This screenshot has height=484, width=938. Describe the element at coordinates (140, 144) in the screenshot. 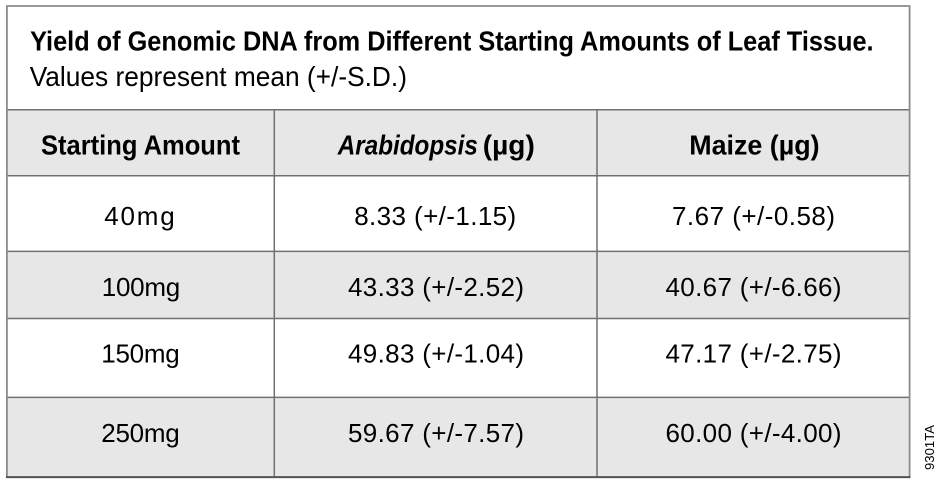

I see `svg-text: Starting Amount` at that location.